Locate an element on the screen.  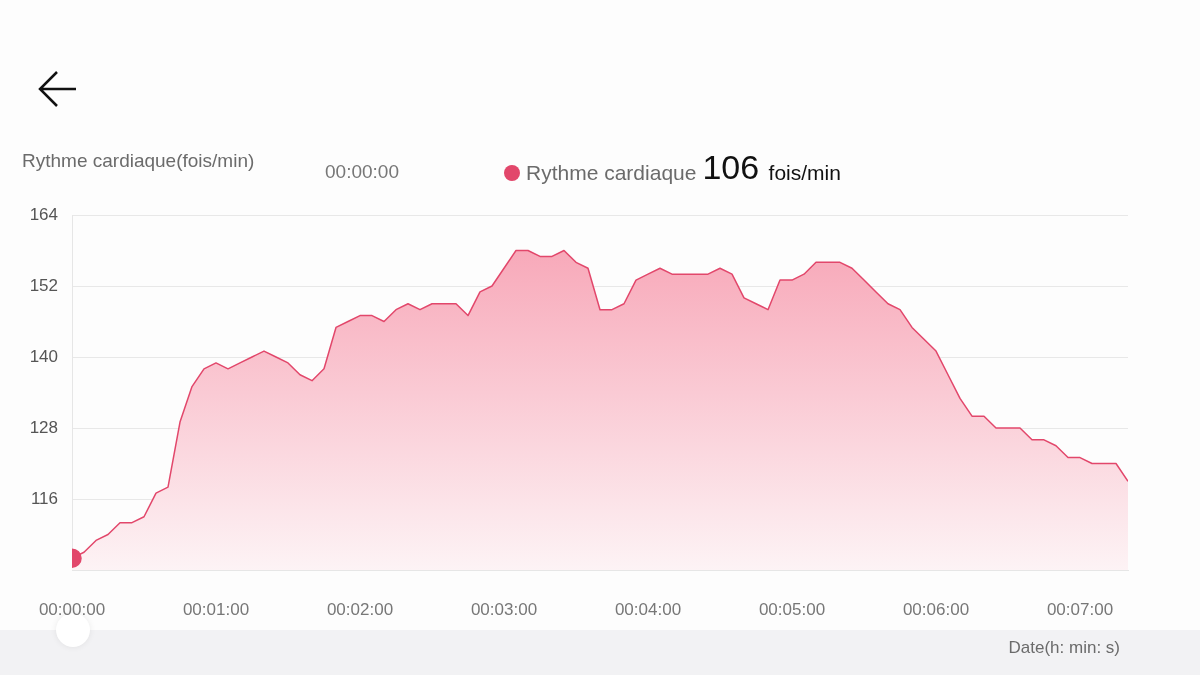
text: 106 fois/min is located at coordinates (771, 167).